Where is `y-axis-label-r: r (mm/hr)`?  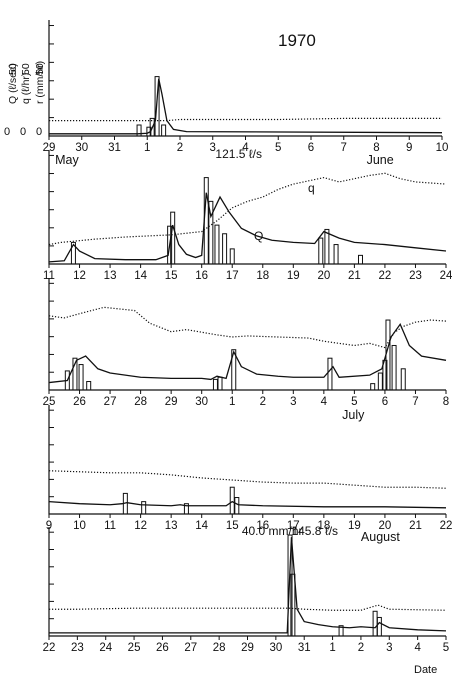 y-axis-label-r: r (mm/hr) is located at coordinates (40, 82).